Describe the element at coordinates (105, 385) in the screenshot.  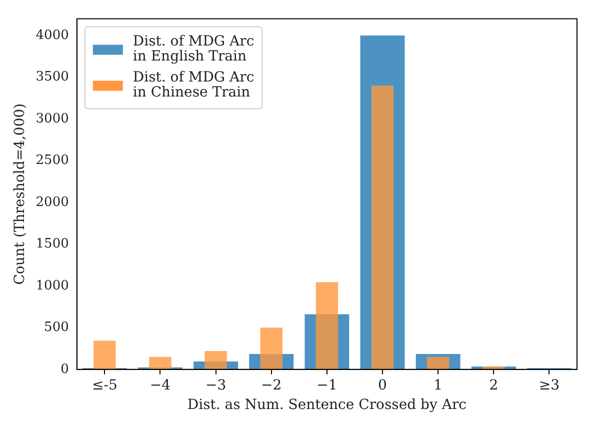
I see `x-tick-label: ≤-5` at that location.